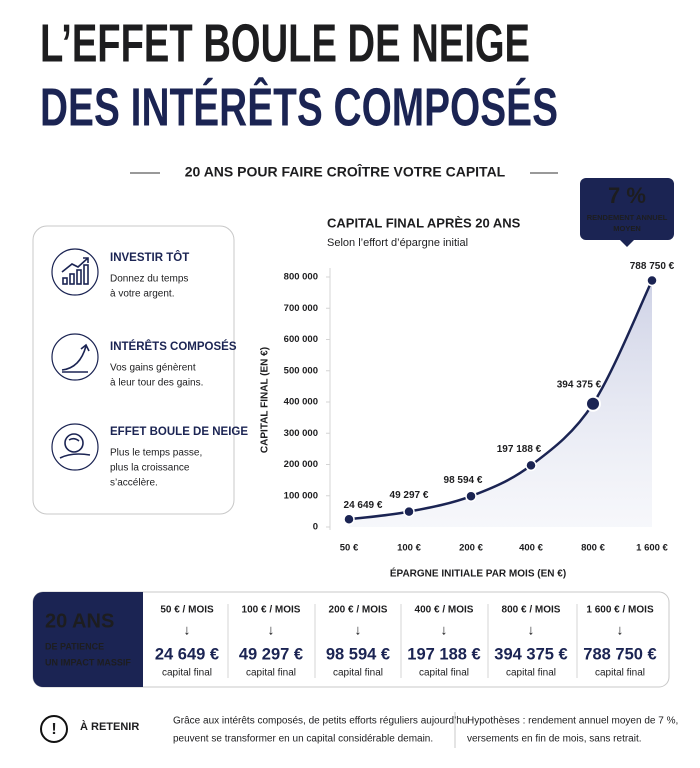  I want to click on summary-subtitle: UN IMPACT MASSIF, so click(88, 662).